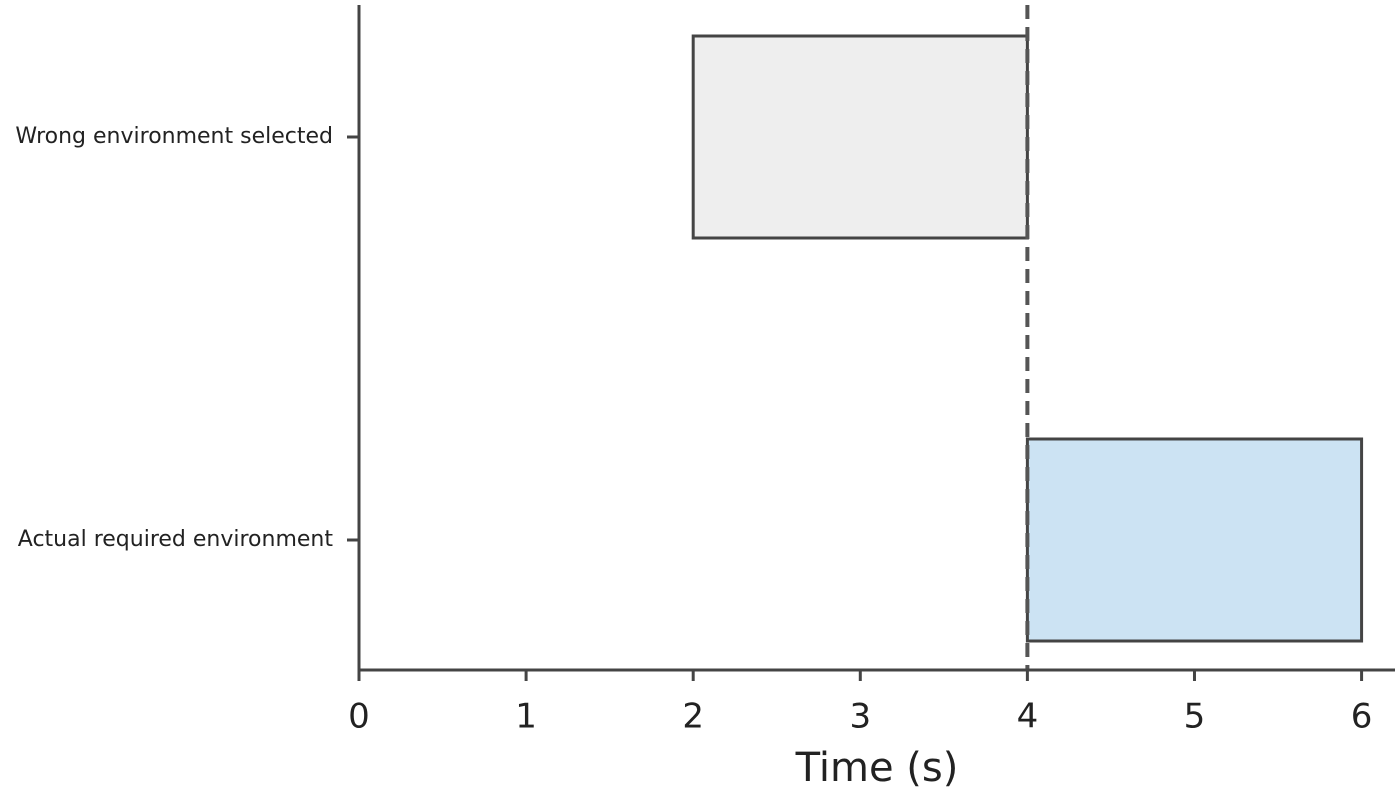 This screenshot has height=800, width=1400. What do you see at coordinates (877, 768) in the screenshot?
I see `x-axis-label: Time (s)` at bounding box center [877, 768].